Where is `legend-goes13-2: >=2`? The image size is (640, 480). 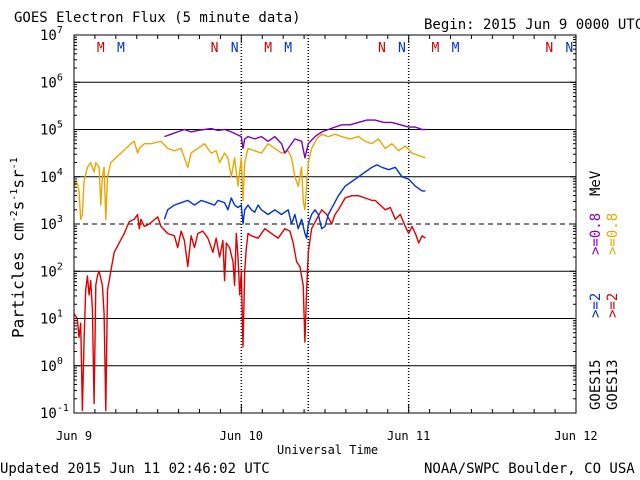 legend-goes13-2: >=2 is located at coordinates (613, 305).